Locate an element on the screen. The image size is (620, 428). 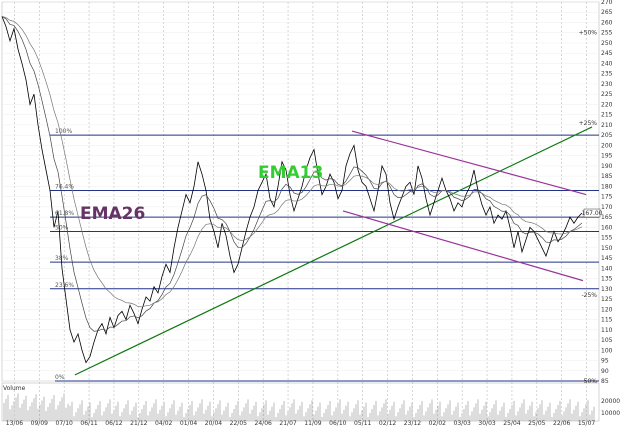
x-tick-label: 09/09 is located at coordinates (39, 423).